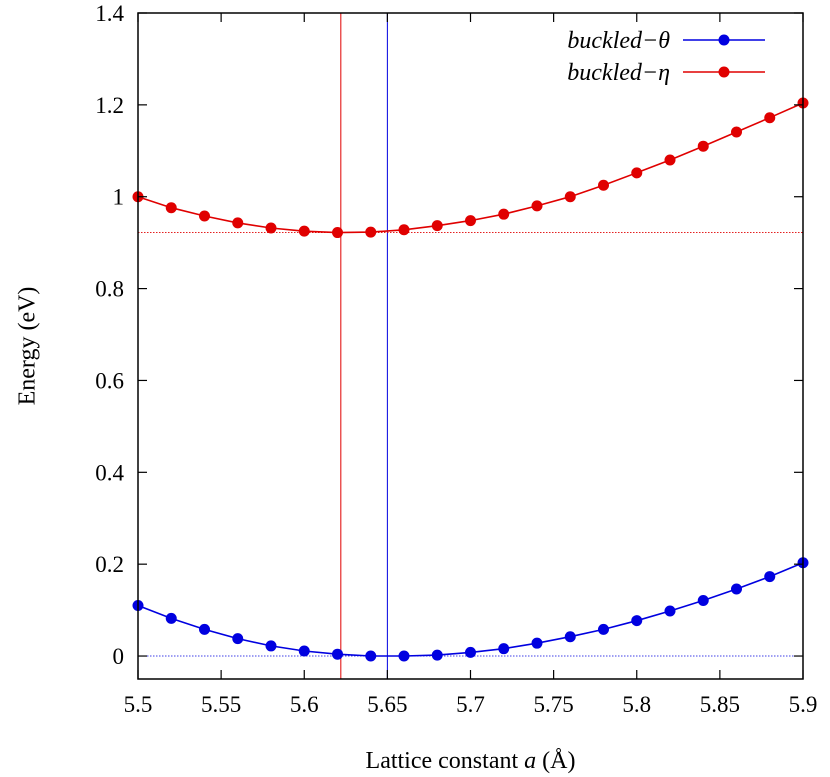  Describe the element at coordinates (666, 57) in the screenshot. I see `legend: buckled−θ buckled−η` at that location.